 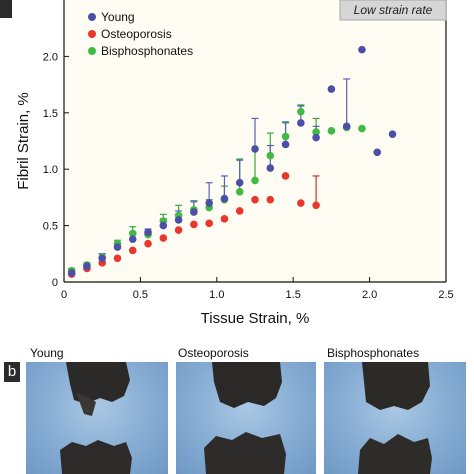 What do you see at coordinates (395, 418) in the screenshot?
I see `sample-photo-bisphosphonates` at bounding box center [395, 418].